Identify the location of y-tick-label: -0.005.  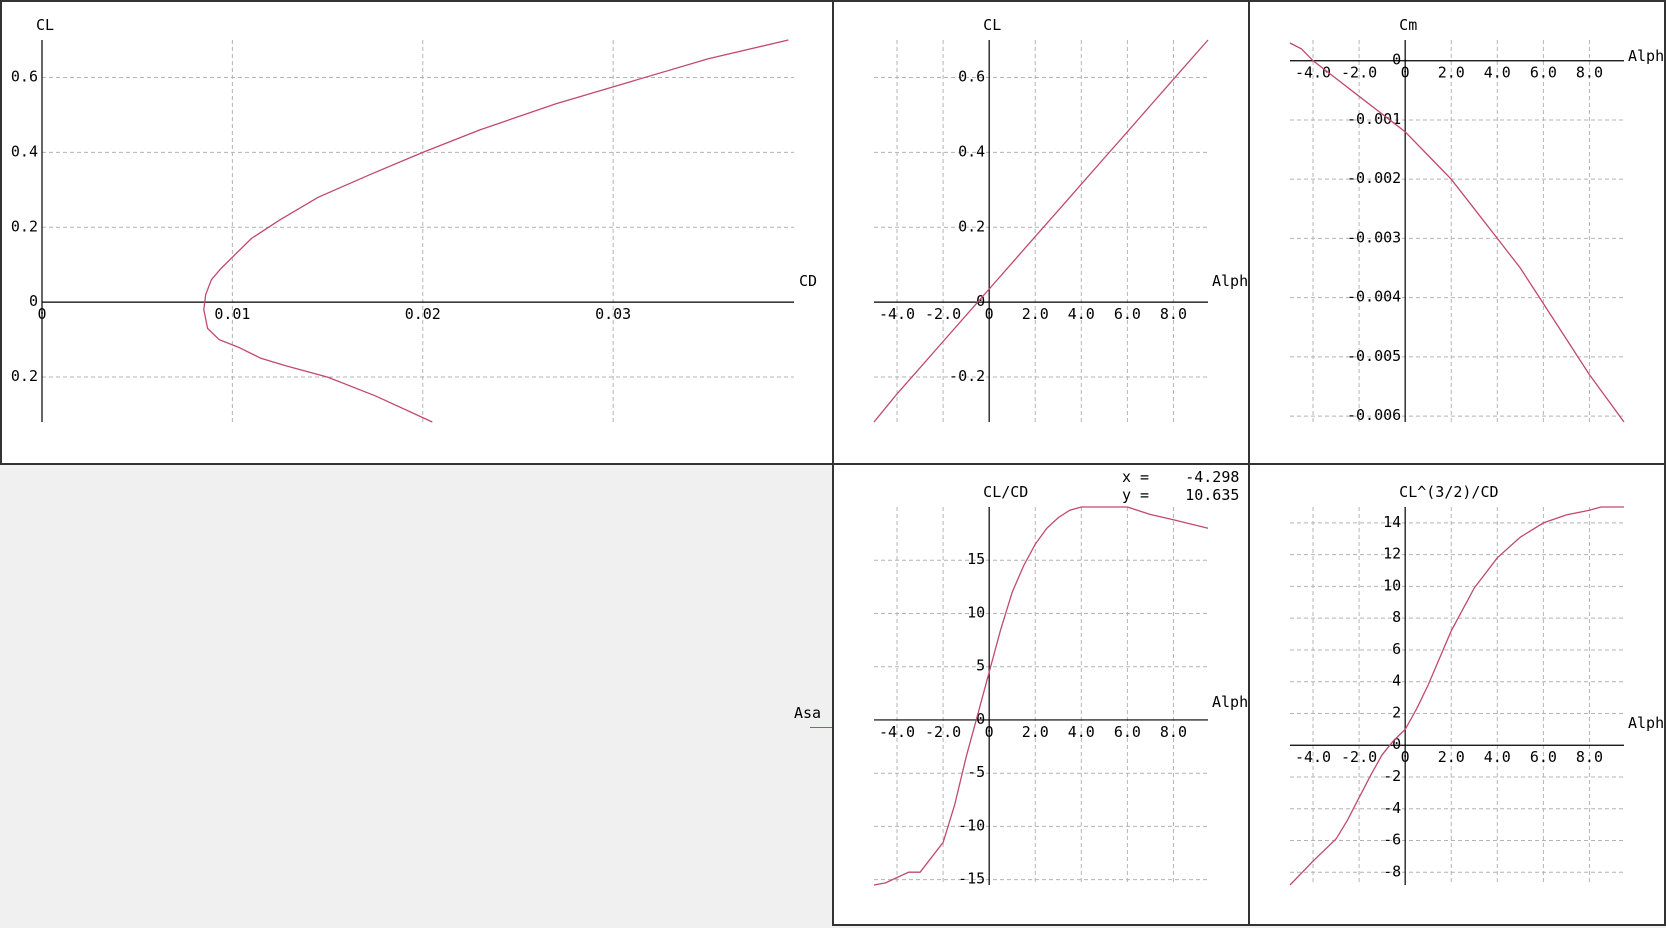
(1374, 356).